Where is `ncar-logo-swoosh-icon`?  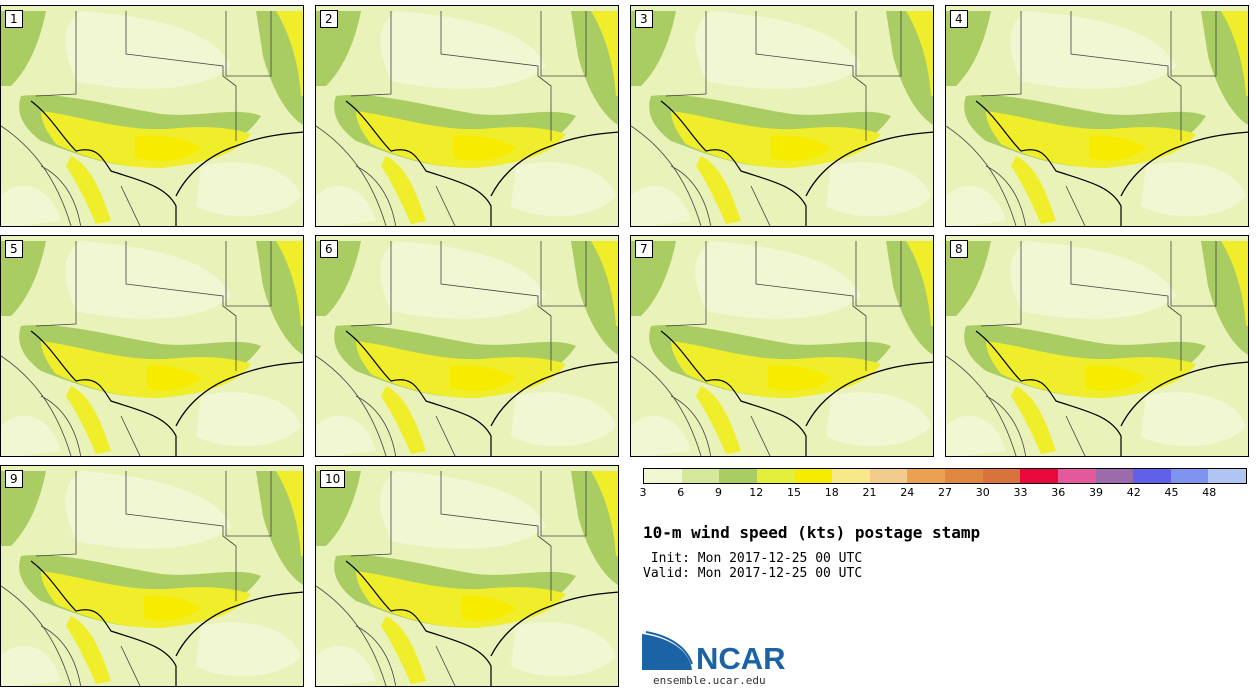 ncar-logo-swoosh-icon is located at coordinates (667, 652).